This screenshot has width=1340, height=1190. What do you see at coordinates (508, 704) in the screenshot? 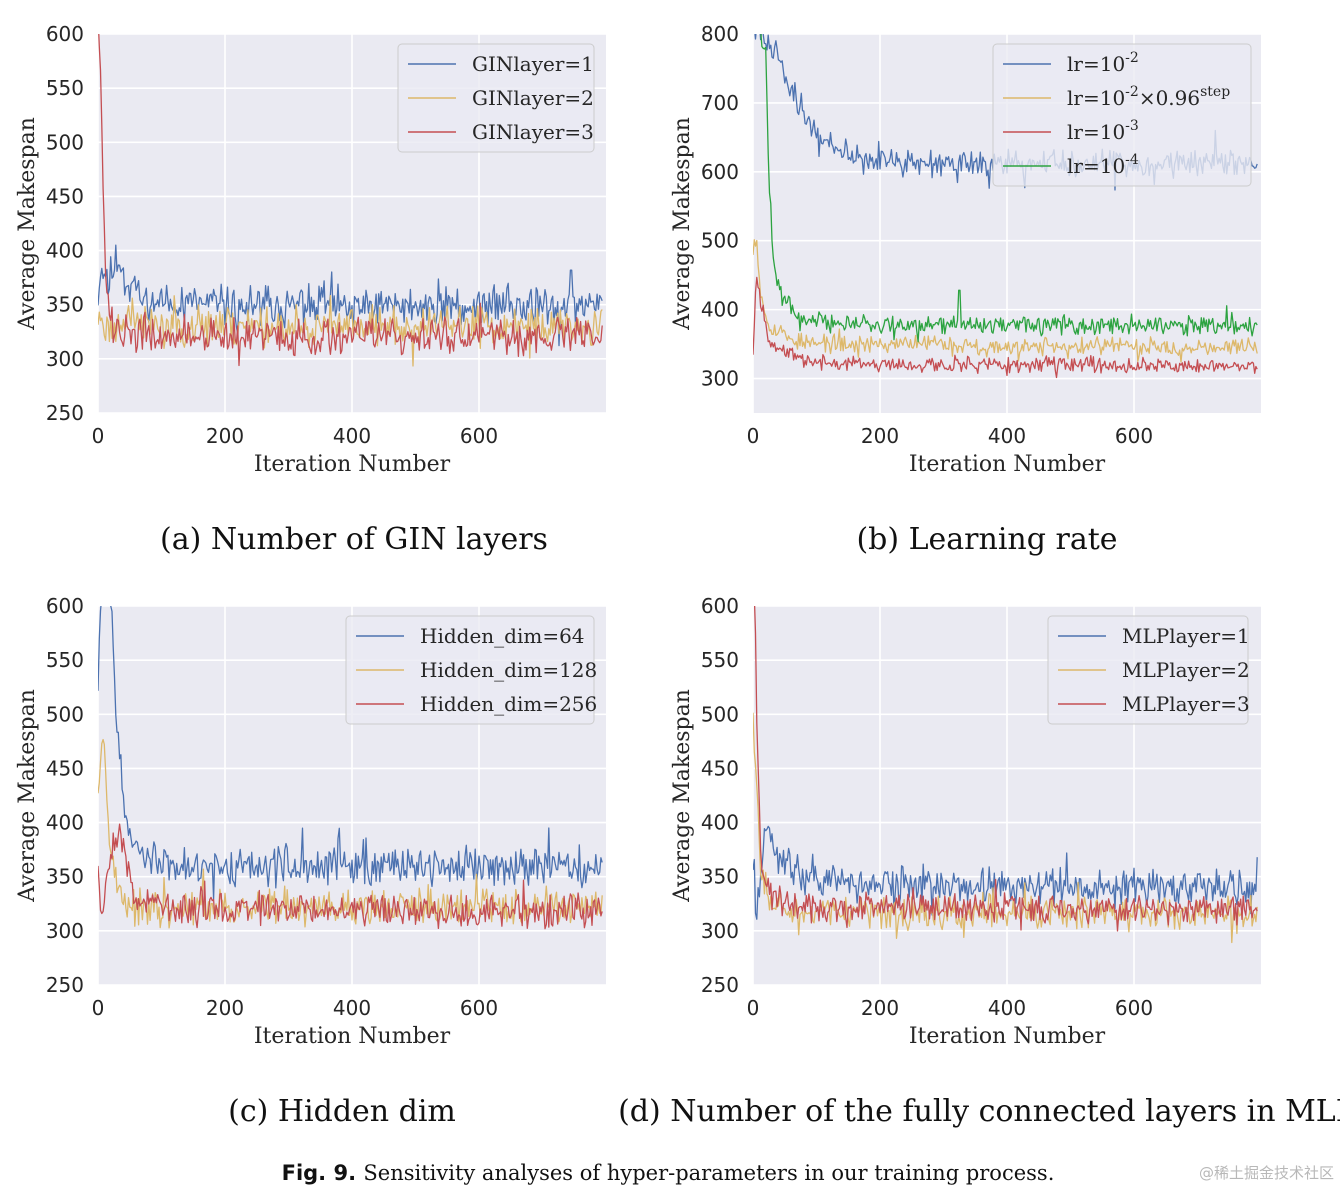
I see `legend-label: Hidden_dim=256` at bounding box center [508, 704].